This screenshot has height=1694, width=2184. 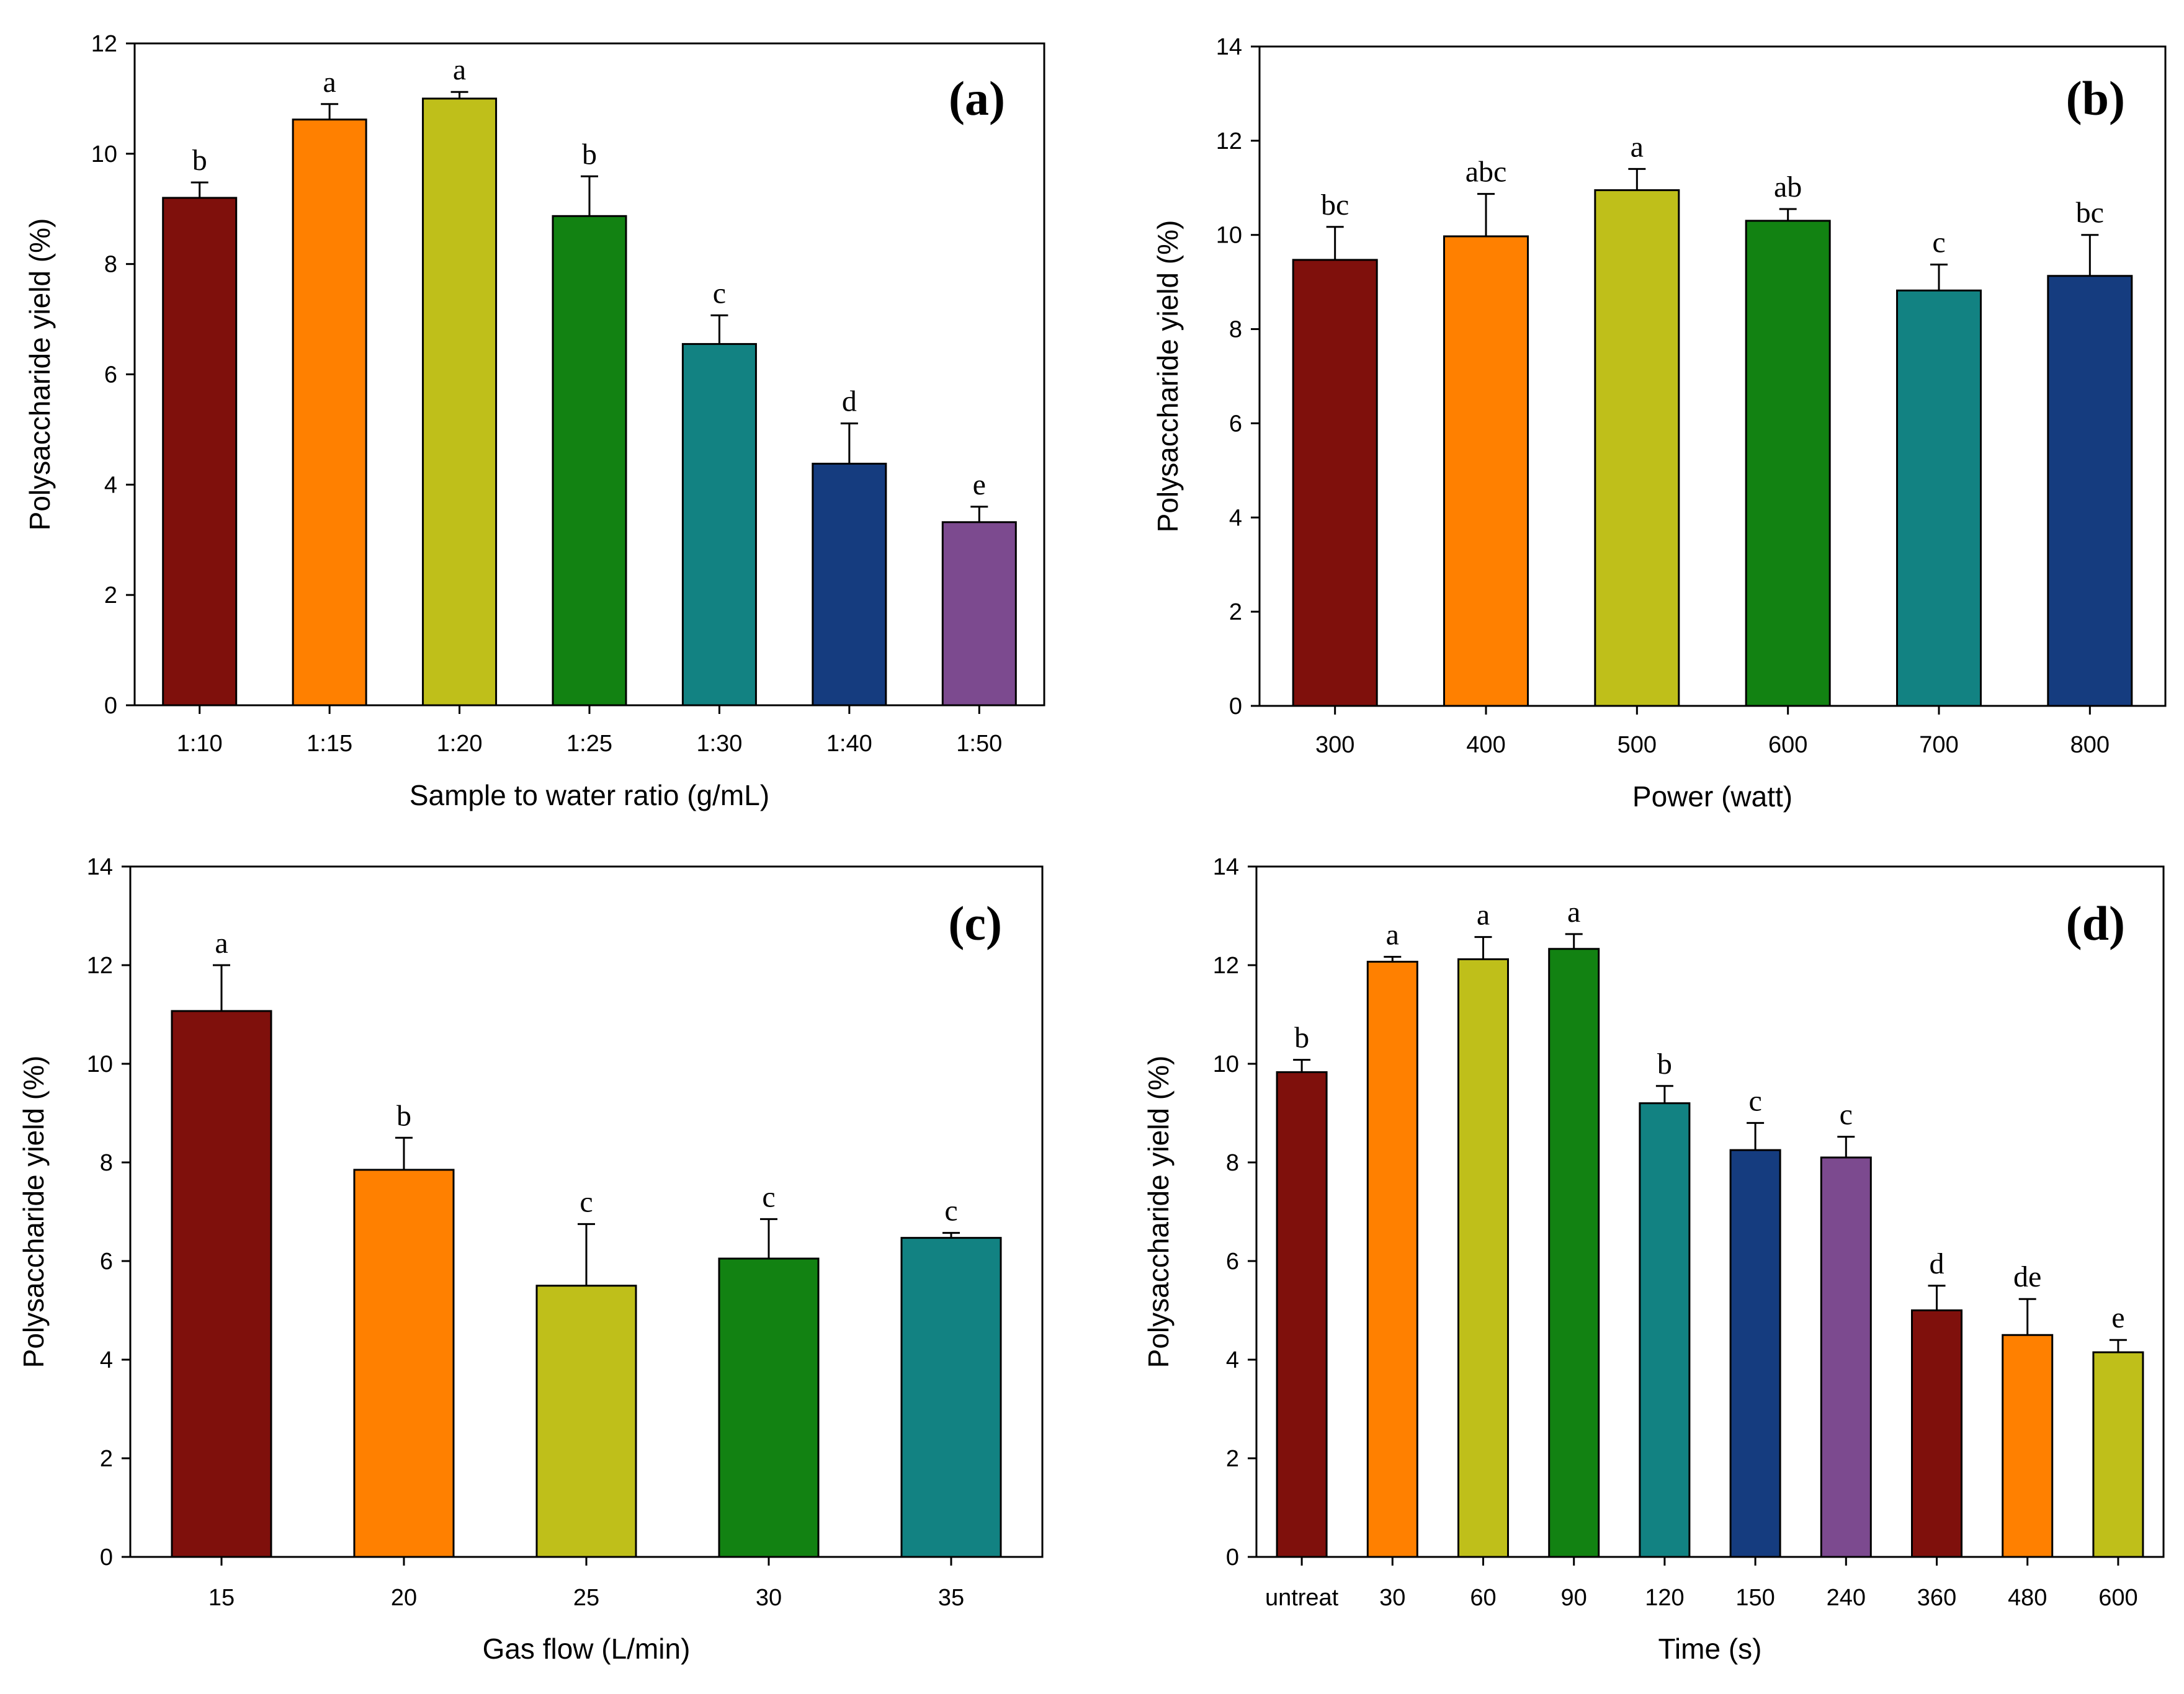 What do you see at coordinates (460, 744) in the screenshot?
I see `x-tick-label: 1:20` at bounding box center [460, 744].